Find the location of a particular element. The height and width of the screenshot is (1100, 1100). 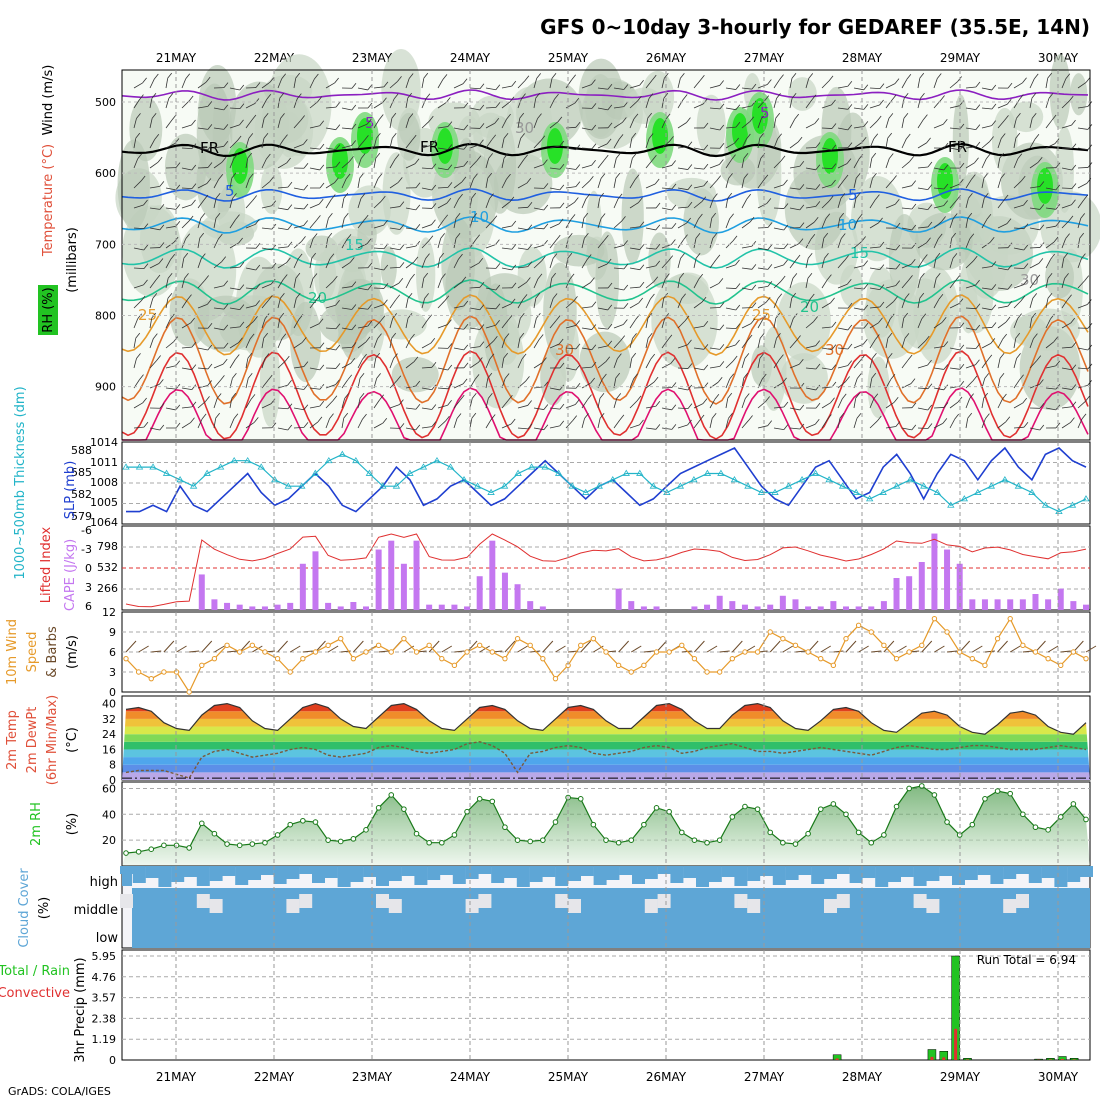

wind10-marker is located at coordinates (985, 665).